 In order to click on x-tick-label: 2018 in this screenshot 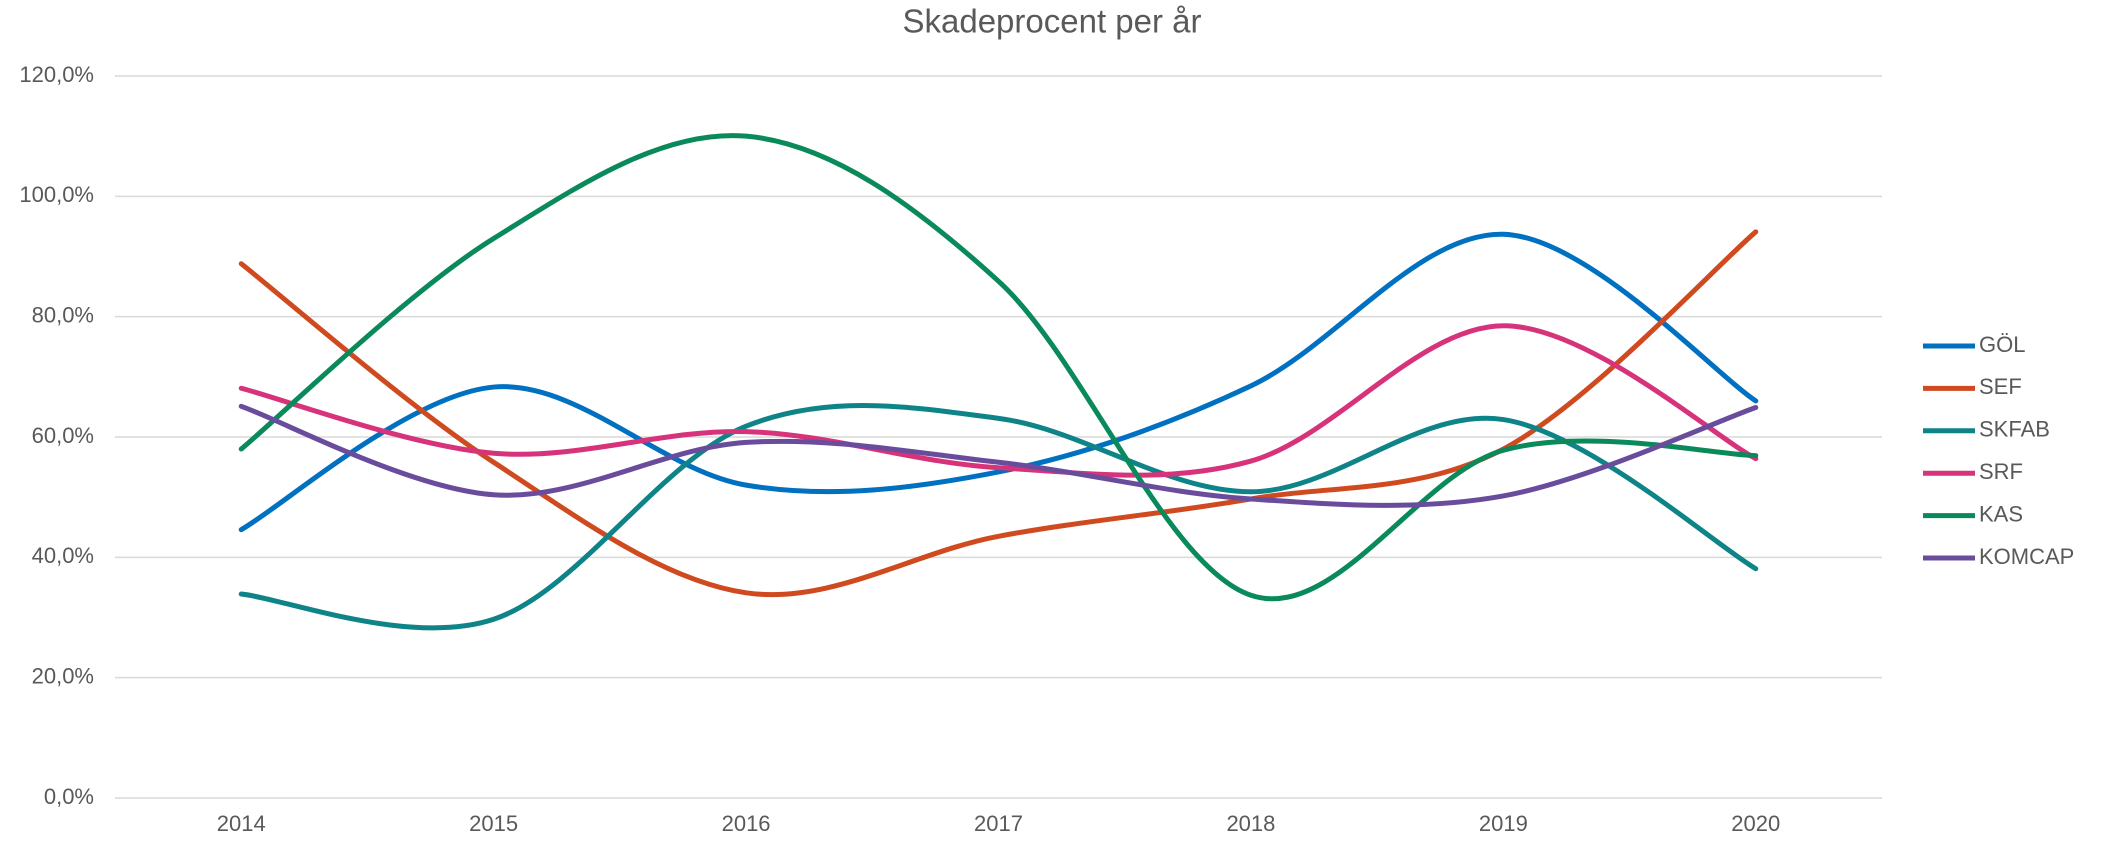, I will do `click(1250, 823)`.